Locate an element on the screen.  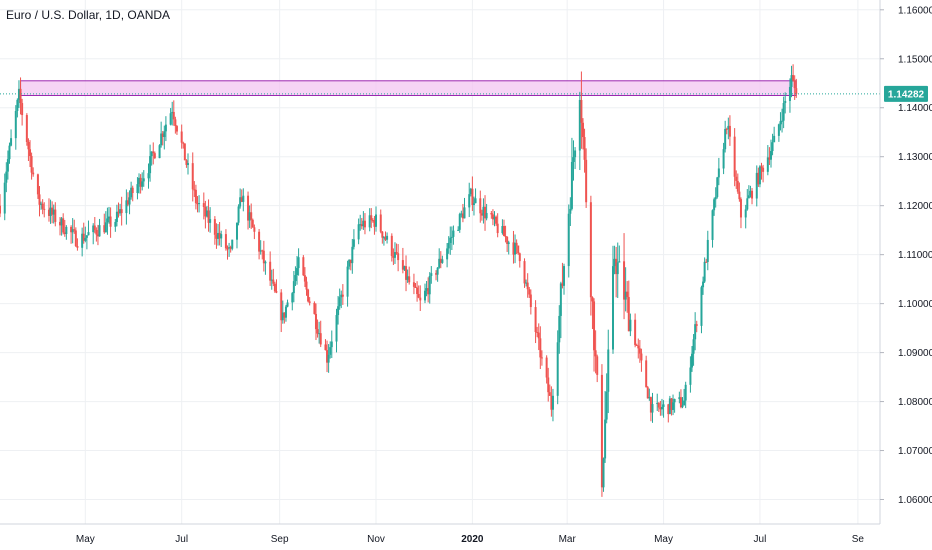
time-axis: May Jul Sep Nov 2020 Mar May Jul Se is located at coordinates (470, 539).